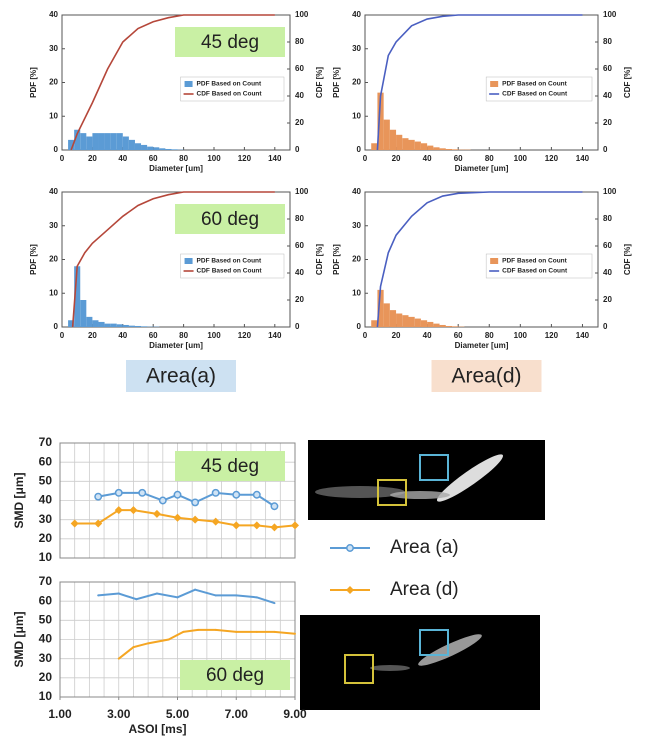 The height and width of the screenshot is (740, 651). I want to click on x-tick-label: 120, so click(552, 335).